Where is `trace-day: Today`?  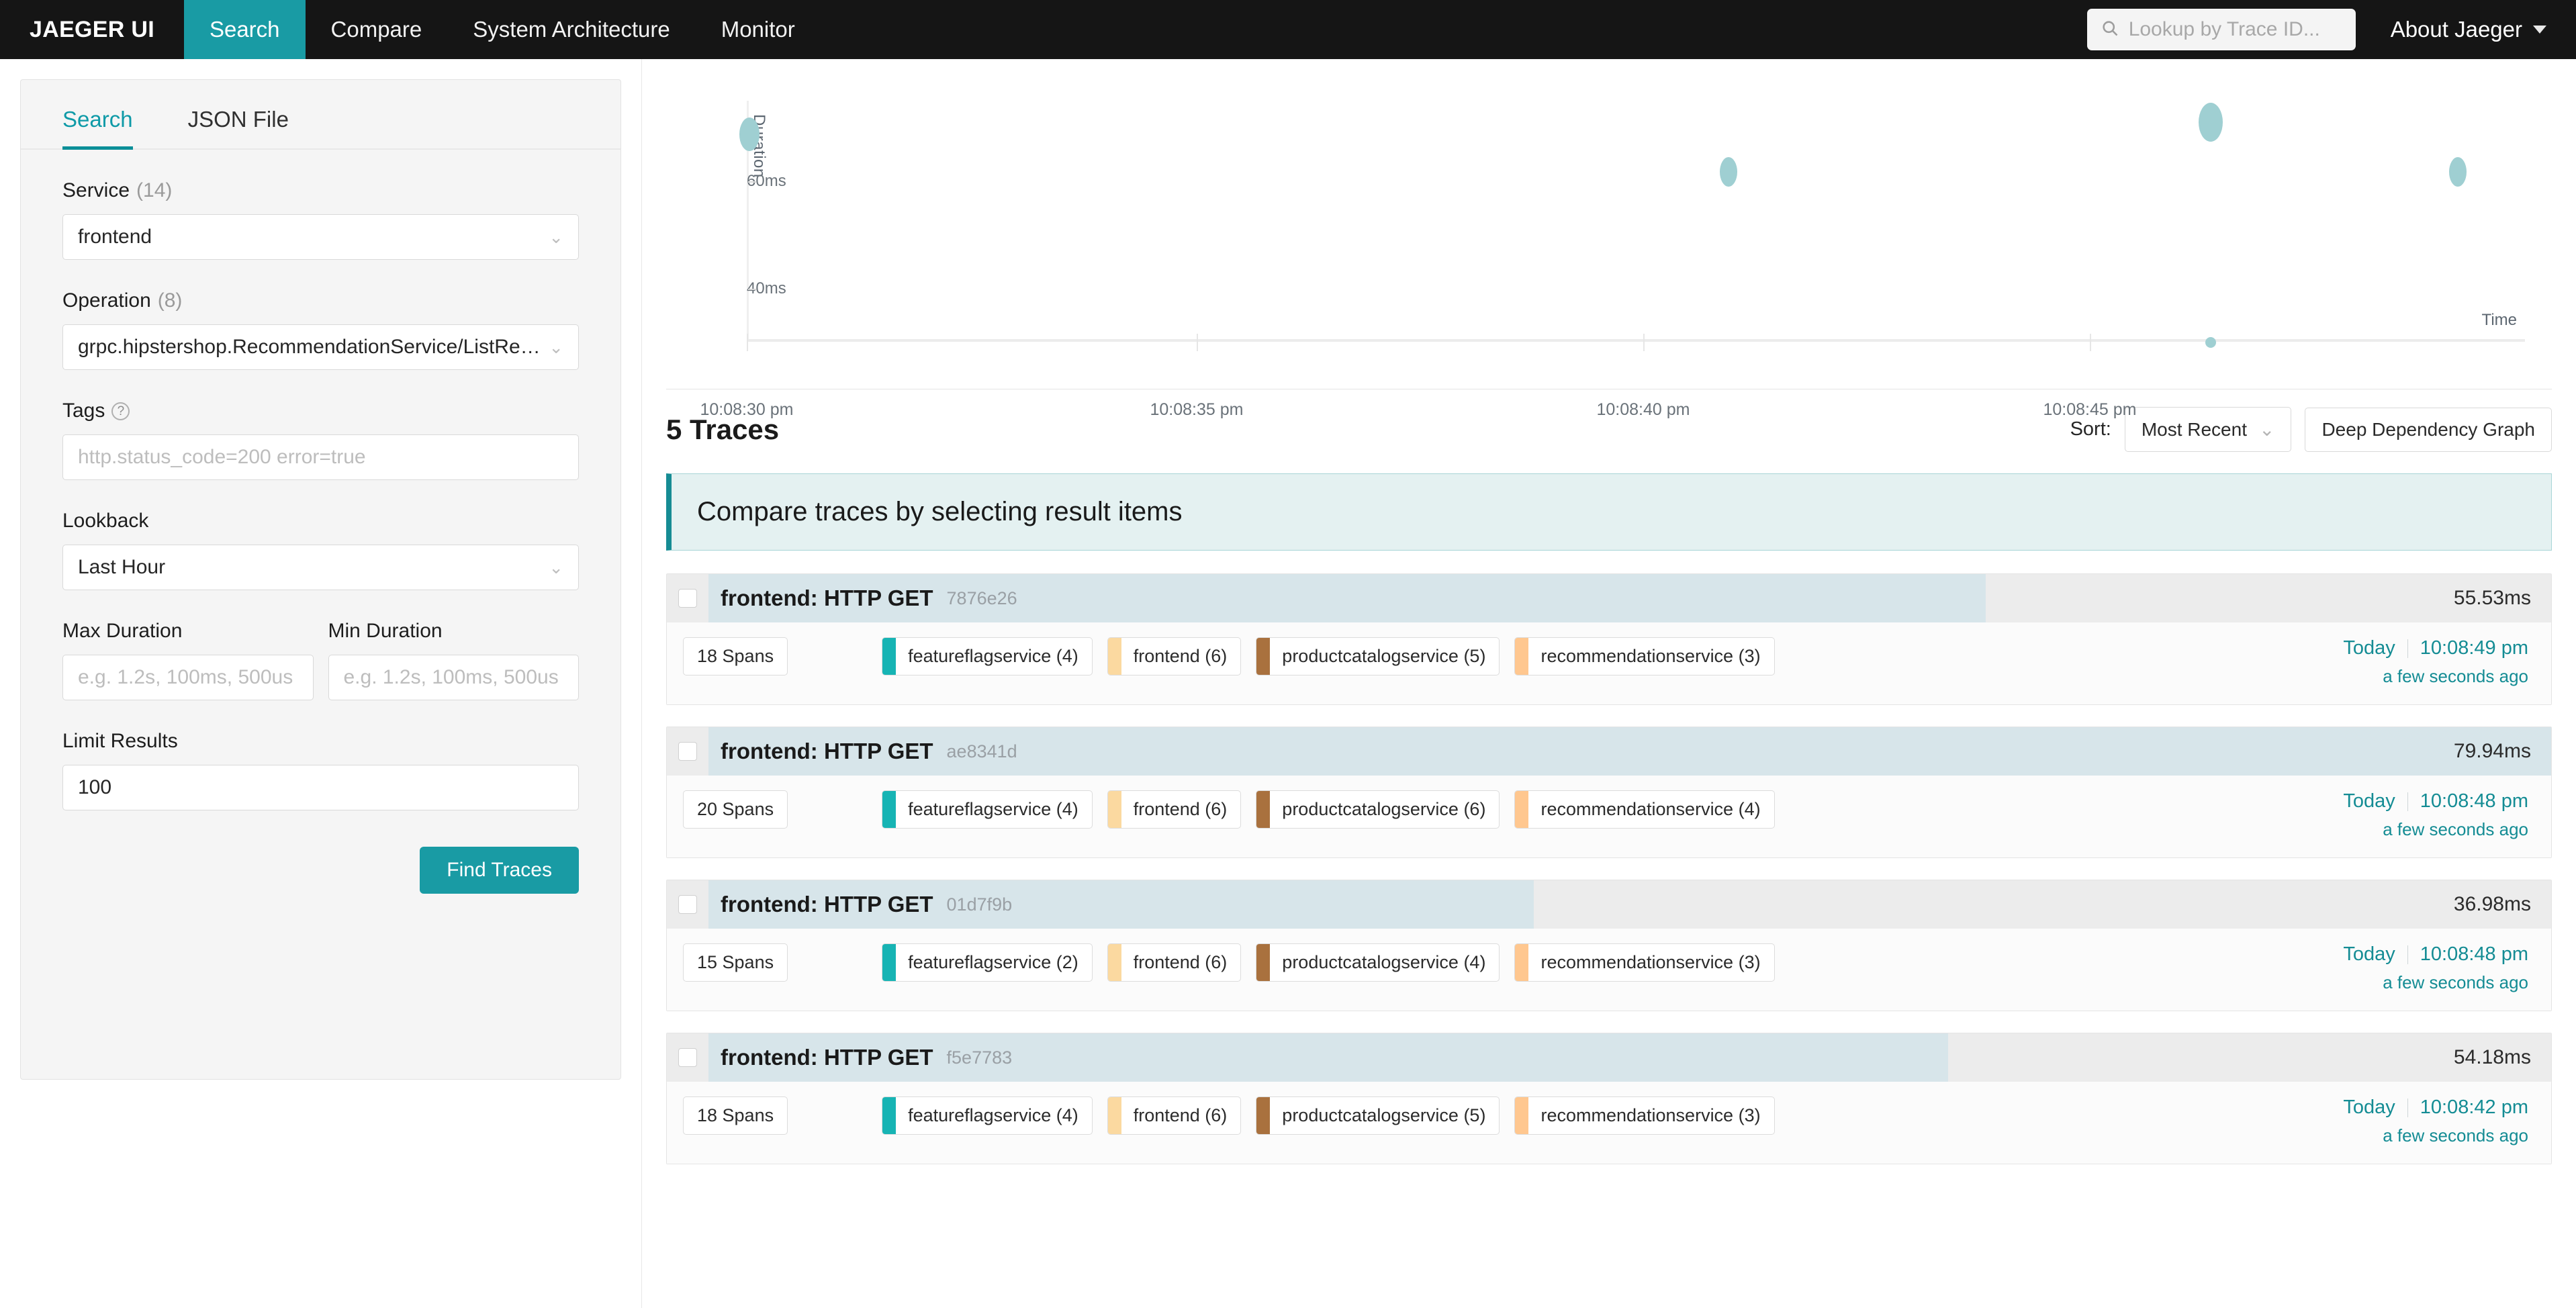
trace-day: Today is located at coordinates (2369, 801).